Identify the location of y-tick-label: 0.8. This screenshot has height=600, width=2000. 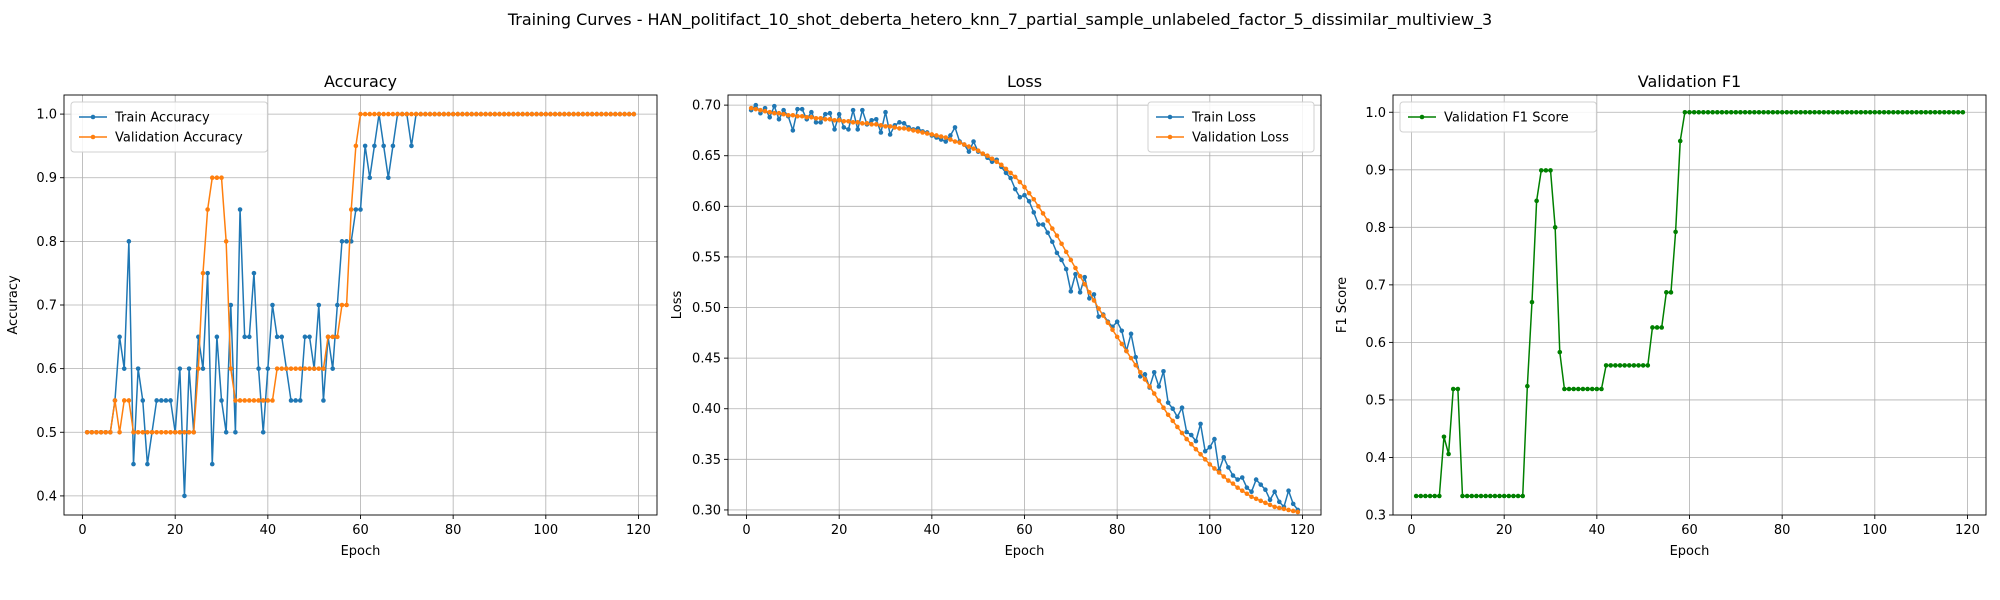
(1375, 228).